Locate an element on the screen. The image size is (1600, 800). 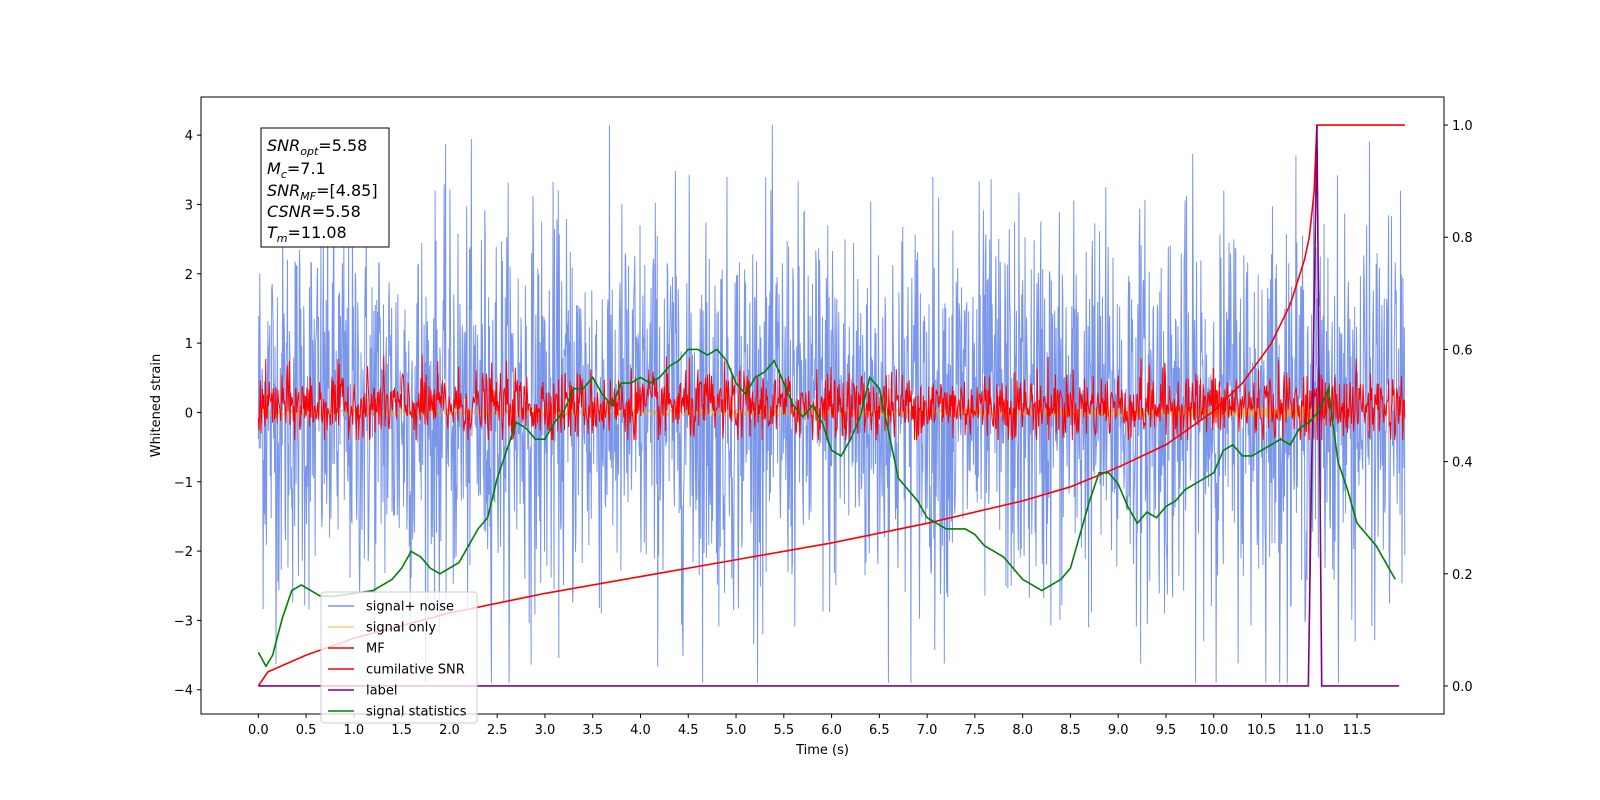
annotation-line-snr-mf: SNRMF=[4.85] is located at coordinates (322, 192).